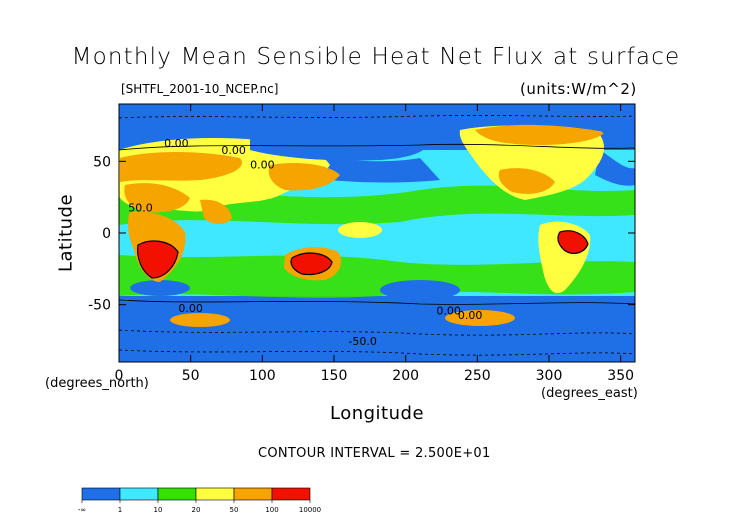 The image size is (752, 532). What do you see at coordinates (271, 510) in the screenshot?
I see `colorbar-label: 100` at bounding box center [271, 510].